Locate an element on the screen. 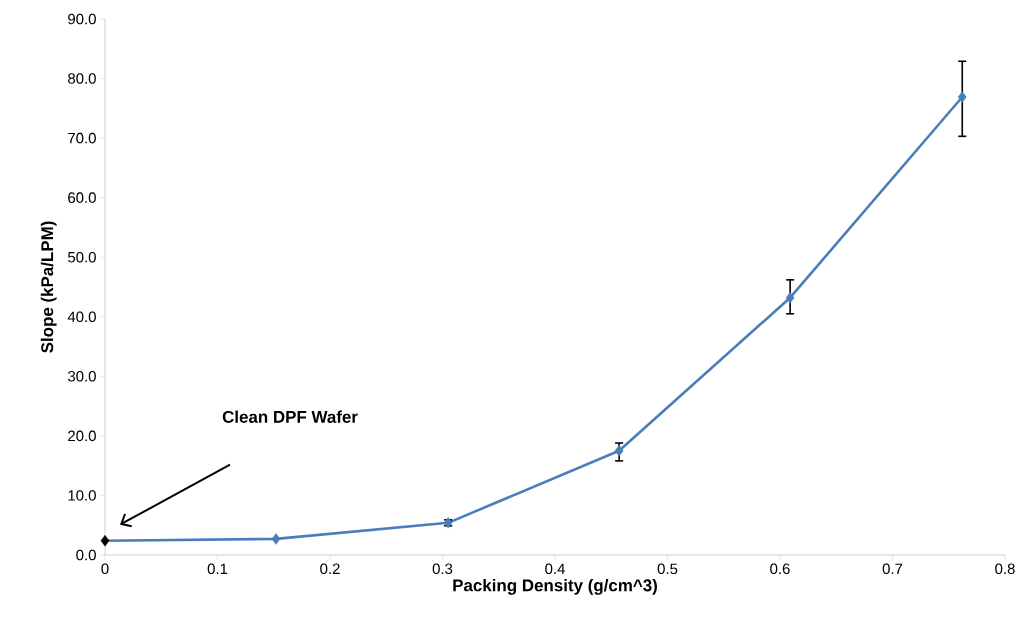 This screenshot has height=637, width=1024. x-tick-label: 0.2 is located at coordinates (330, 569).